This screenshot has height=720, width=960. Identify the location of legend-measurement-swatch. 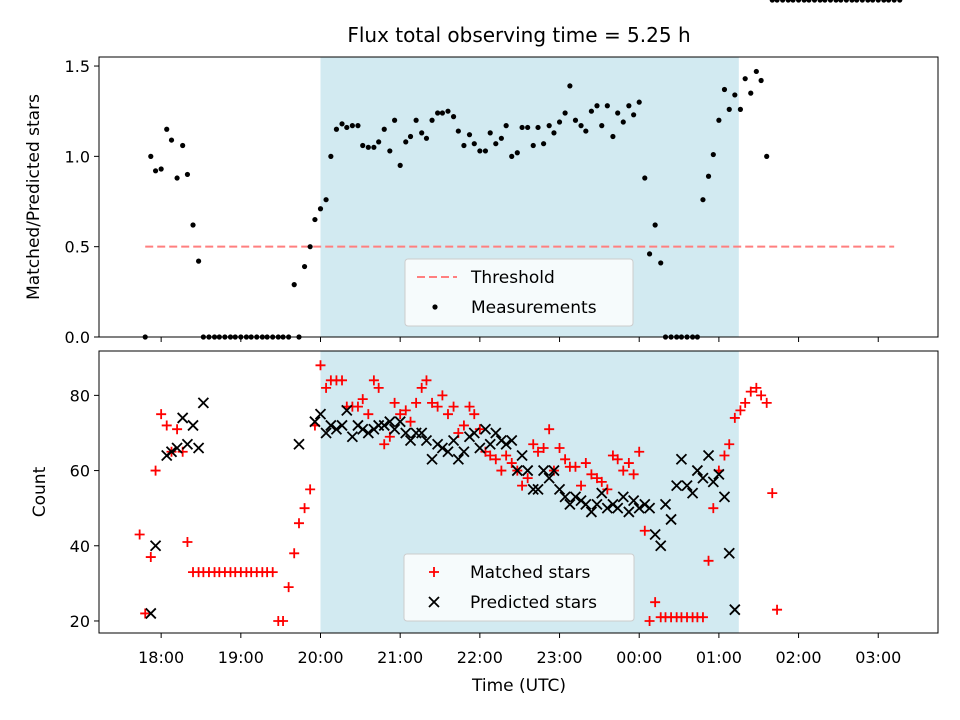
(435, 307).